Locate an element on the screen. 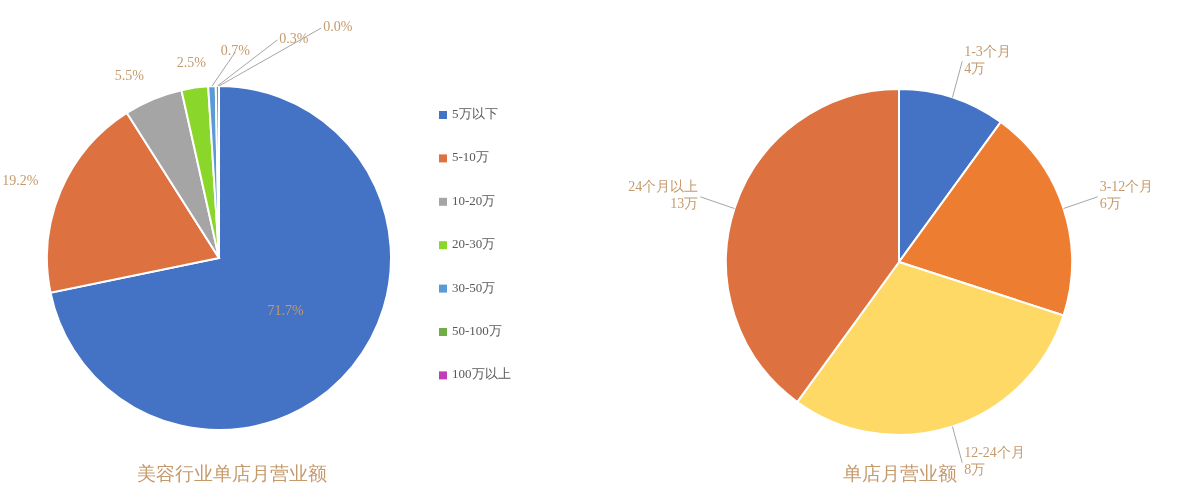  data-label: 0.7% is located at coordinates (235, 51).